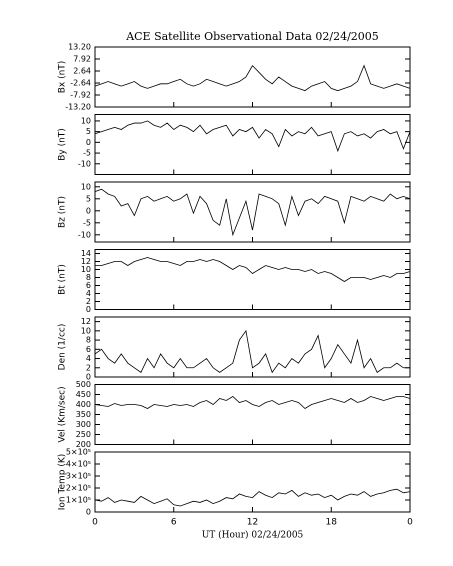  I want to click on y-tick-label: 350, so click(83, 414).